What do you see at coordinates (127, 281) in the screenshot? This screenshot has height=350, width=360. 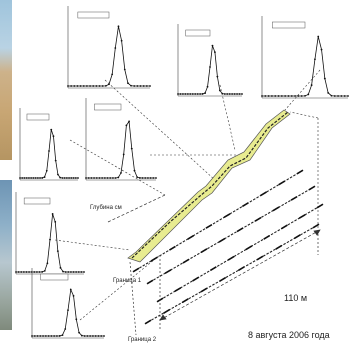 I see `pit1-label: Граница 1` at bounding box center [127, 281].